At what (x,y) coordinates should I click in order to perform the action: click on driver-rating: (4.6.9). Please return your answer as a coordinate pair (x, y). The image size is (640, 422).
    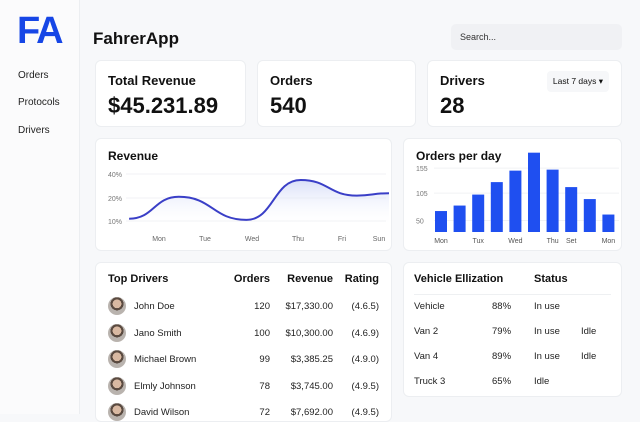
    Looking at the image, I should click on (365, 333).